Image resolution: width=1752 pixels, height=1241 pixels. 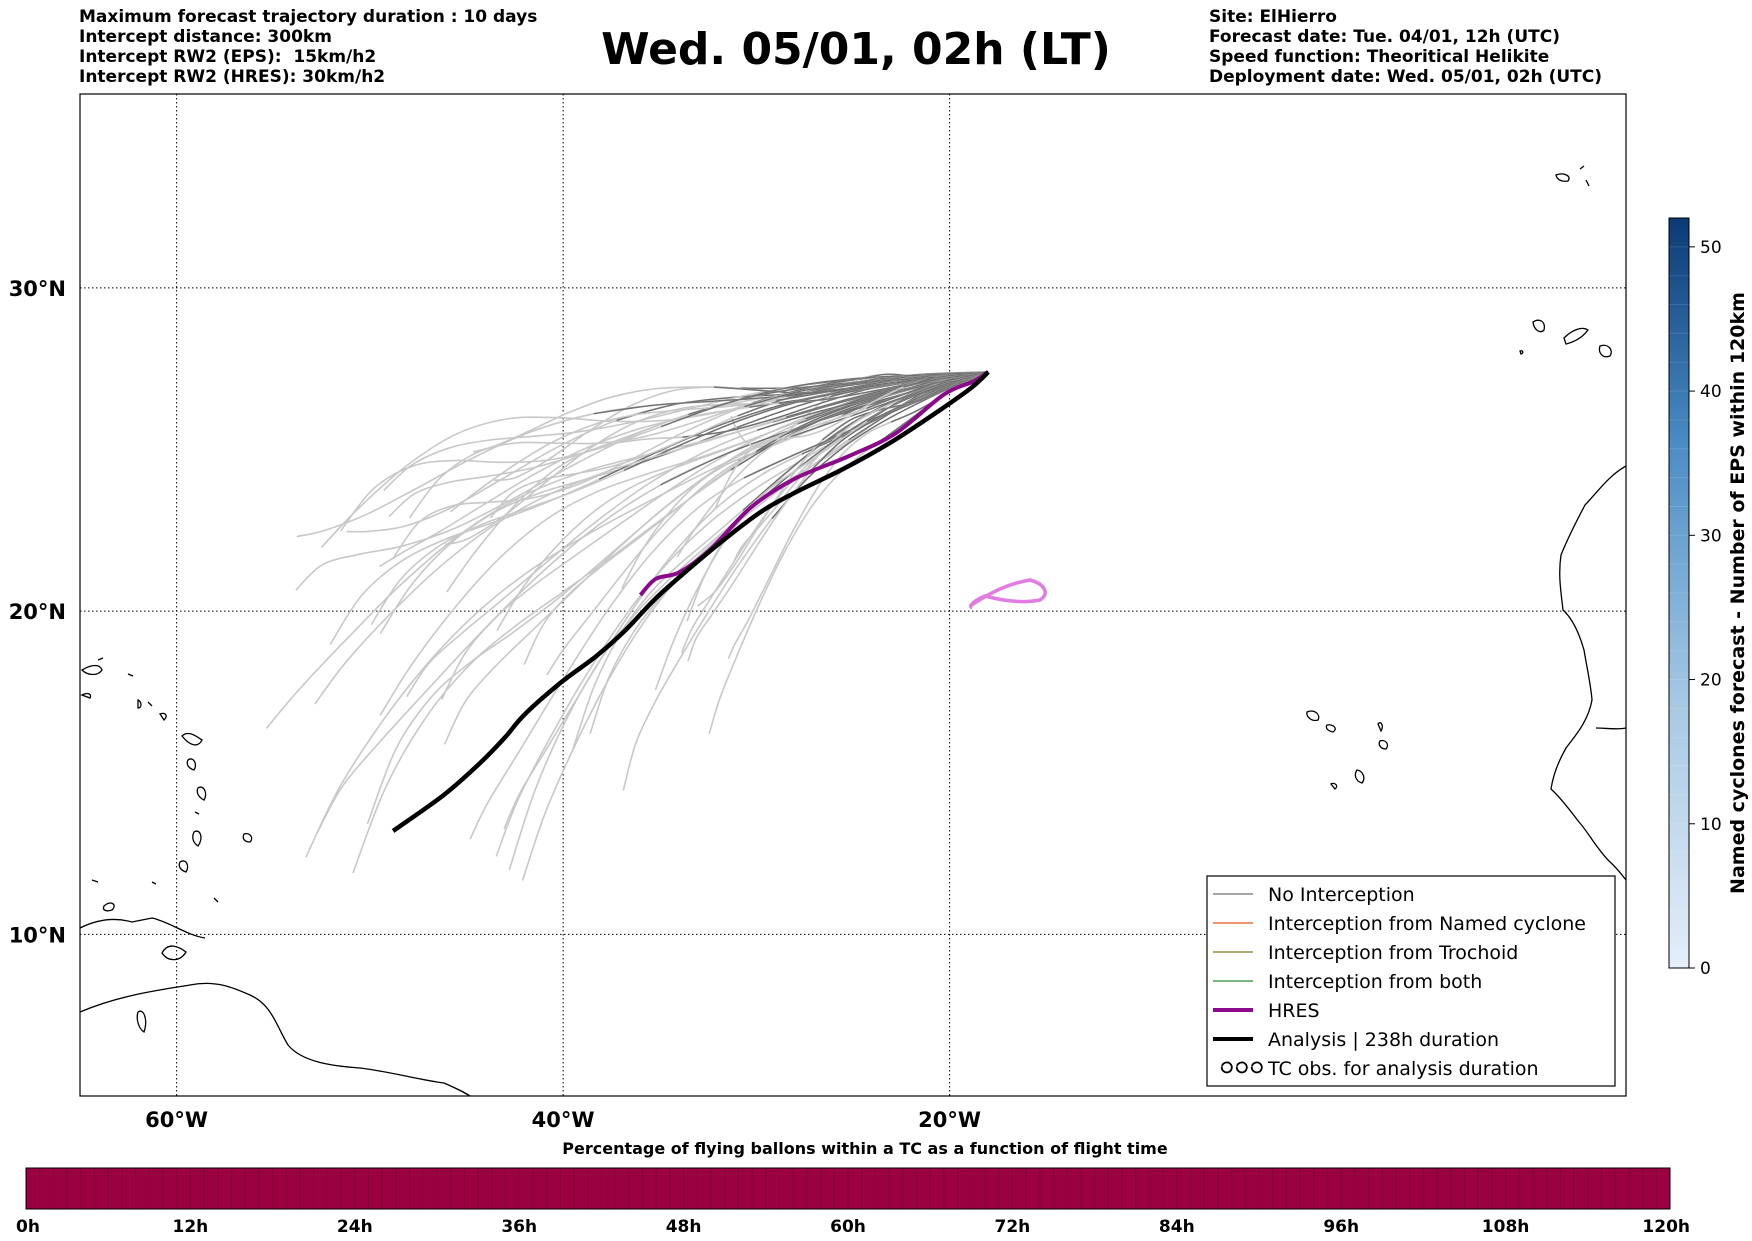 What do you see at coordinates (1711, 681) in the screenshot?
I see `colorbar-right-tick-label: 20` at bounding box center [1711, 681].